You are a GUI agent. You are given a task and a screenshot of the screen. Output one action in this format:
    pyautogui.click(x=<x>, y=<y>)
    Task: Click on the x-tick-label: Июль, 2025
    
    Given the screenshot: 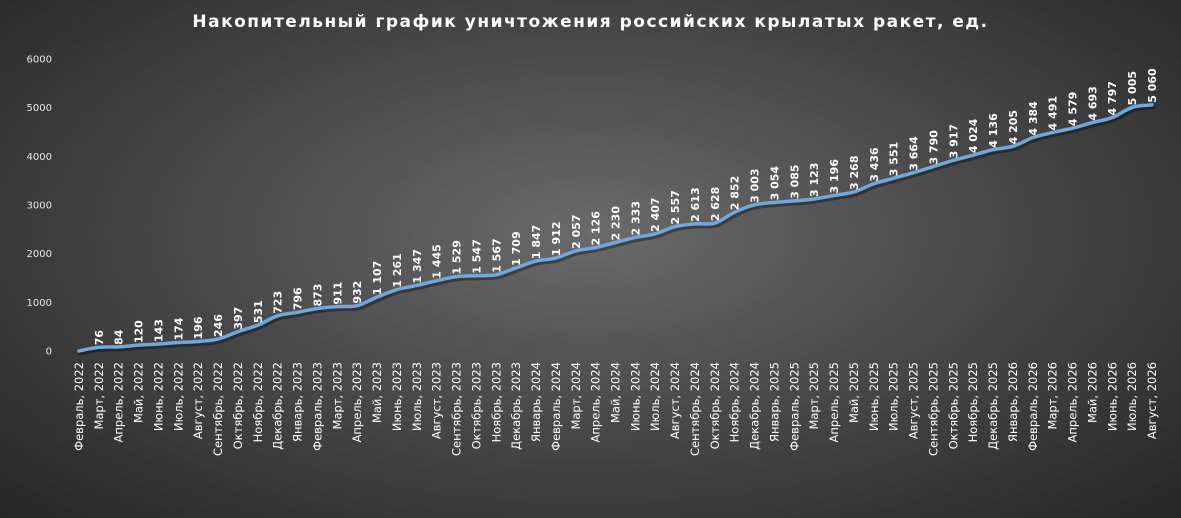 What is the action you would take?
    pyautogui.click(x=894, y=396)
    